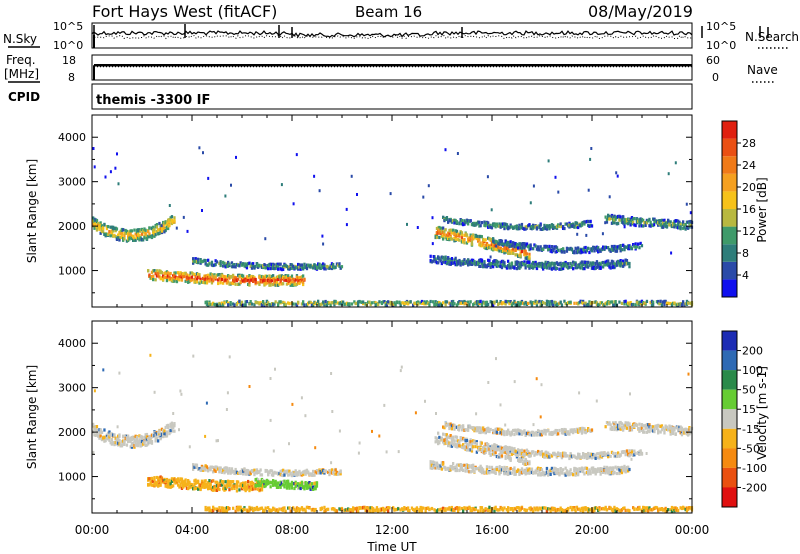 The height and width of the screenshot is (554, 800). I want to click on freq-right-tick-bottom: 0, so click(715, 77).